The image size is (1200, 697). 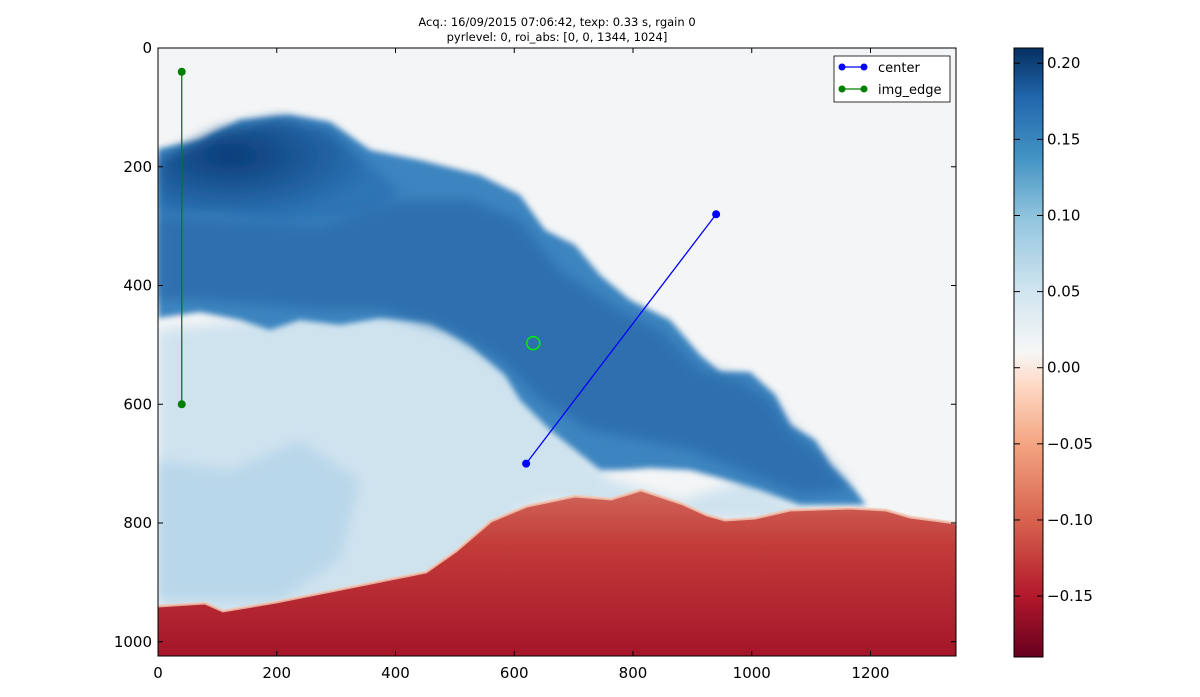 What do you see at coordinates (395, 673) in the screenshot?
I see `x-tick-label: 400` at bounding box center [395, 673].